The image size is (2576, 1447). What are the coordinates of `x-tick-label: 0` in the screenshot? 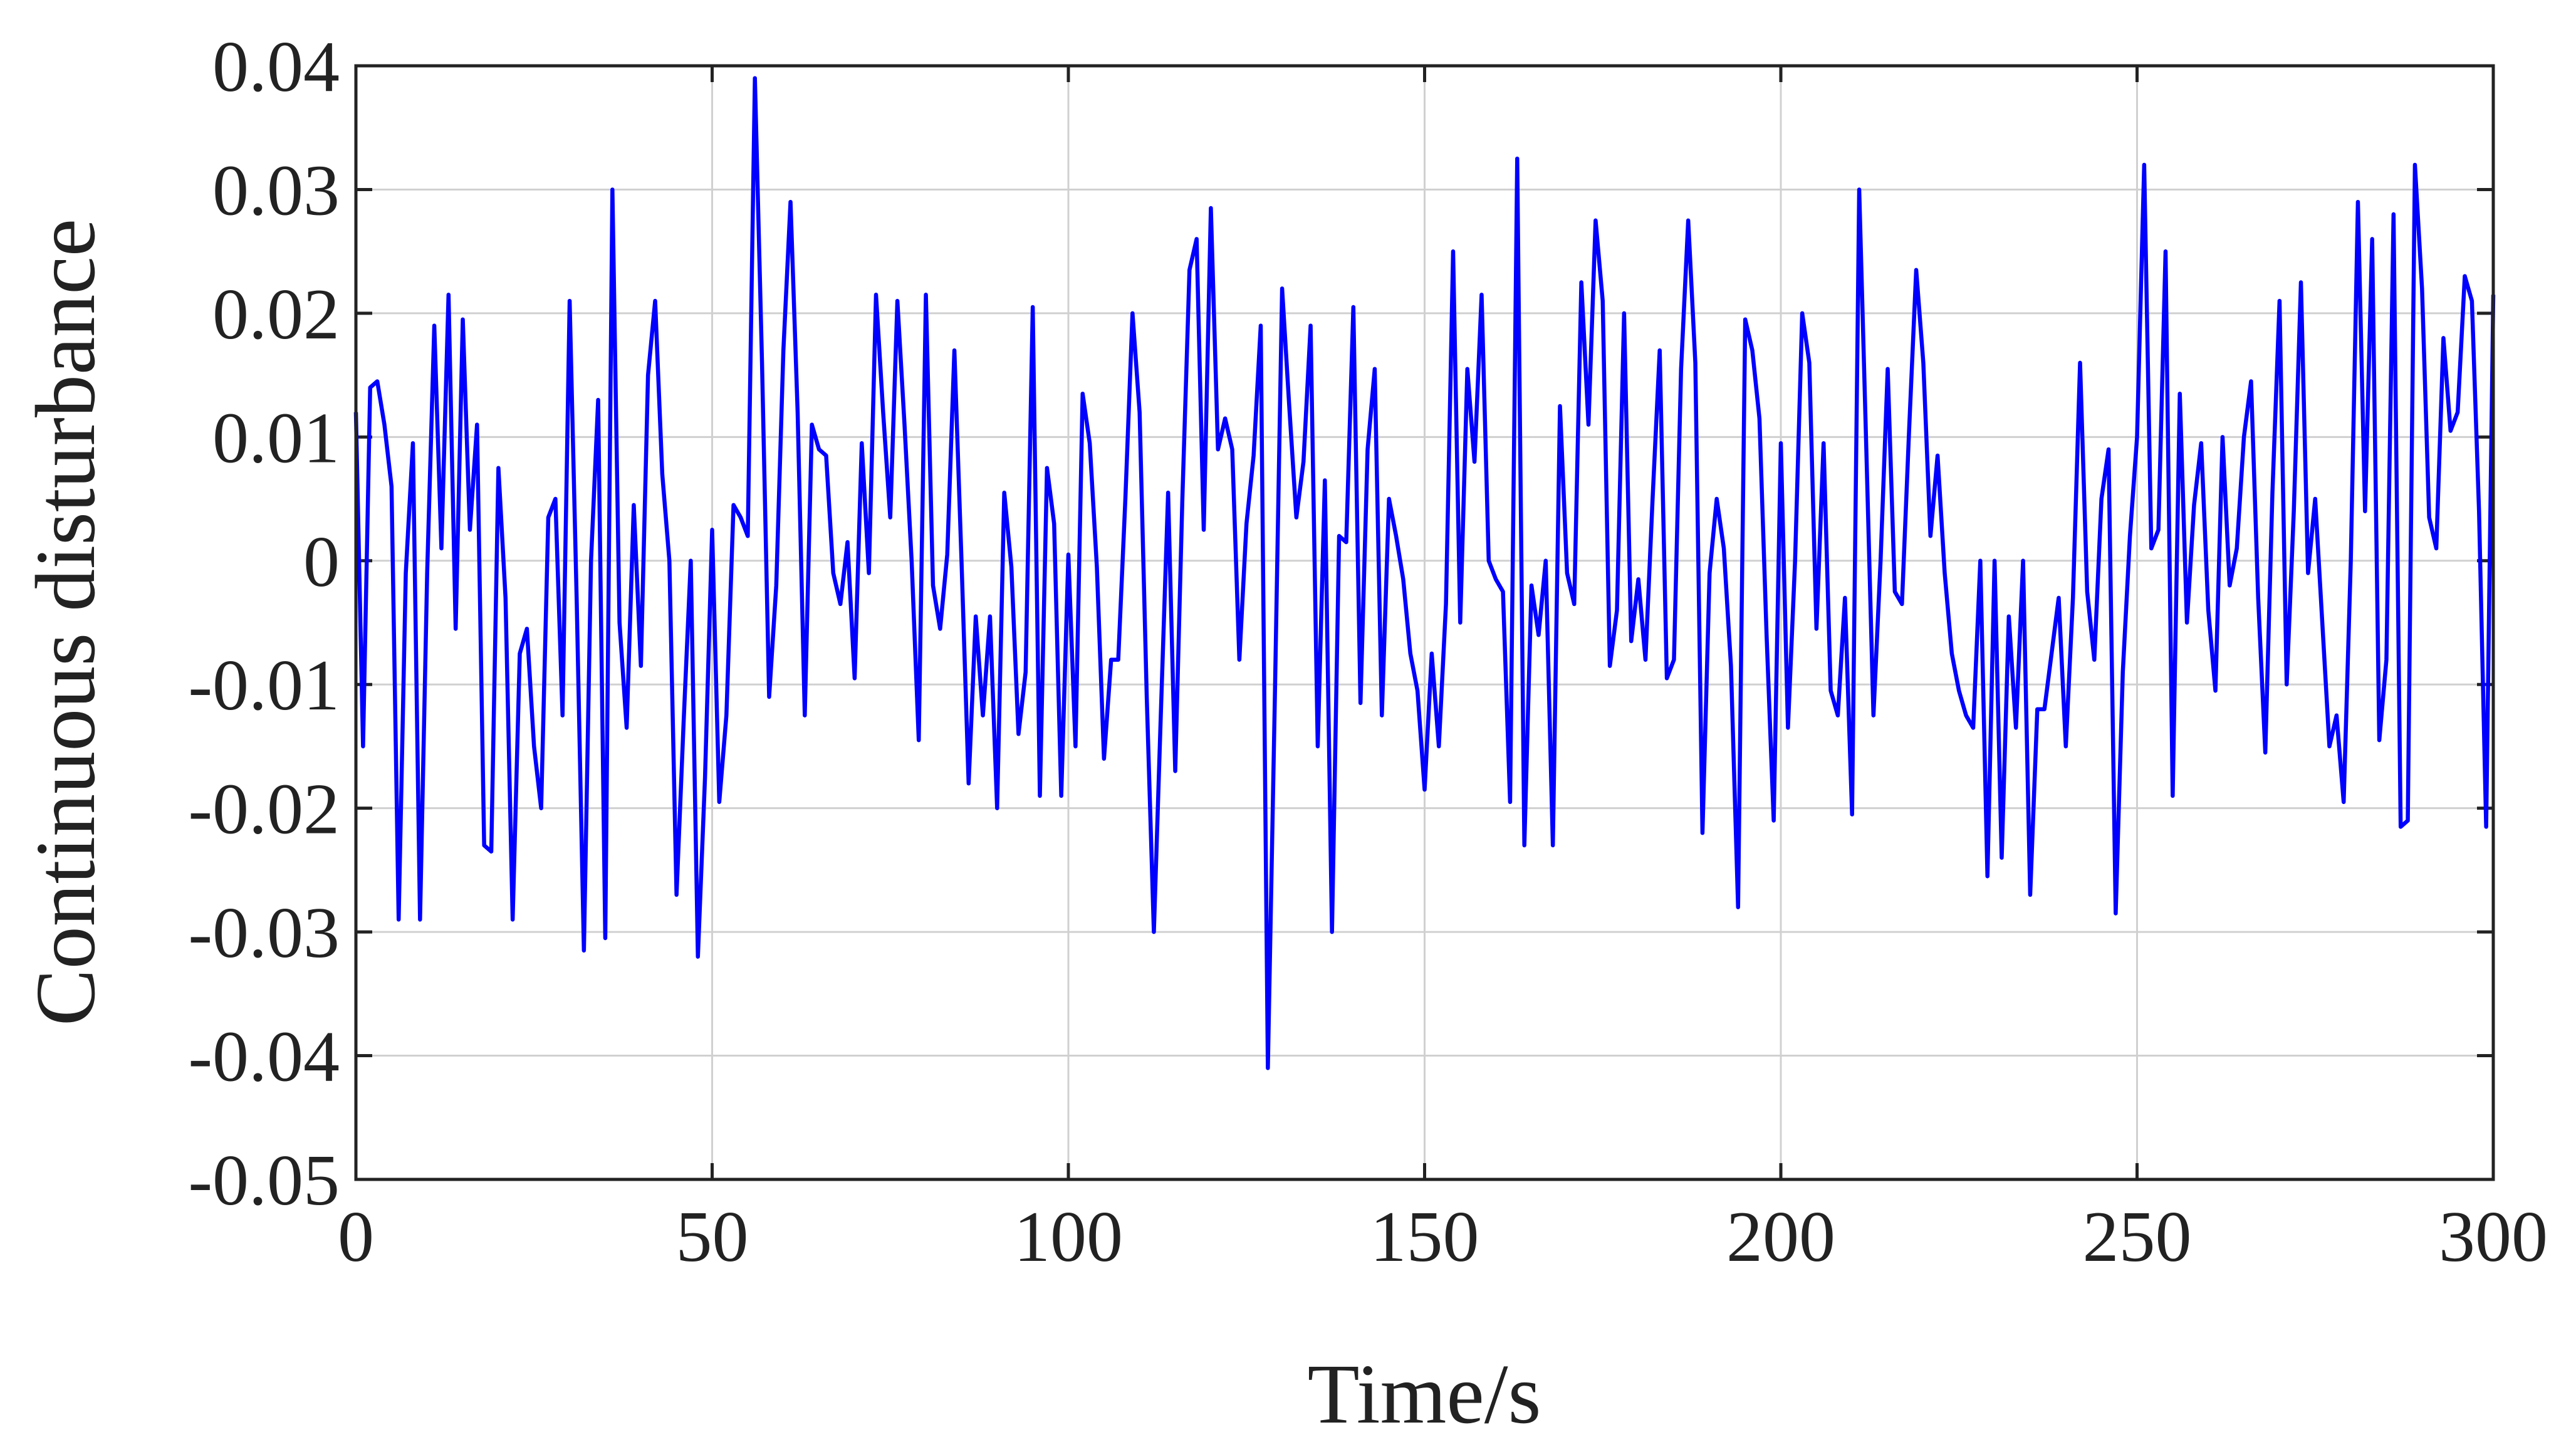 It's located at (356, 1237).